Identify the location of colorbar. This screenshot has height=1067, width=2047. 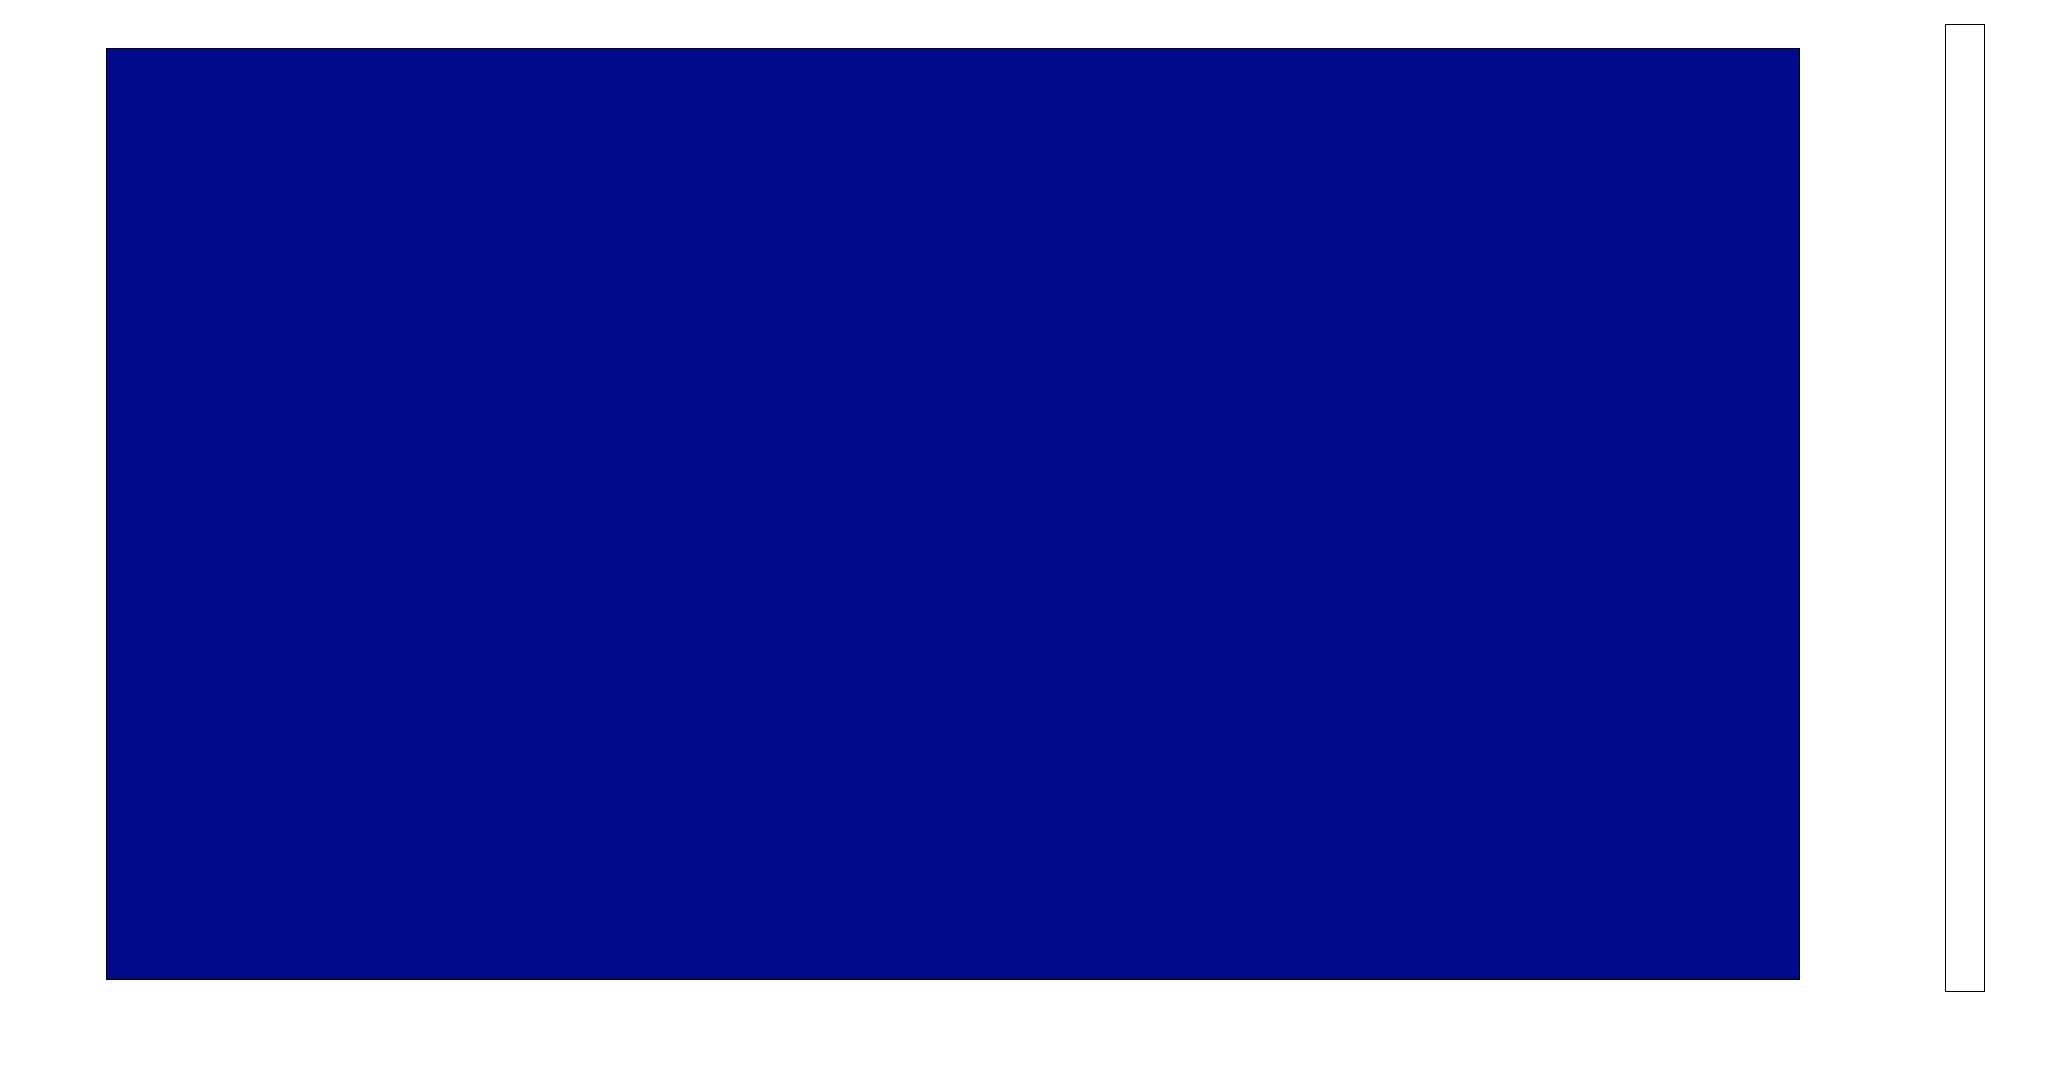
(1965, 508).